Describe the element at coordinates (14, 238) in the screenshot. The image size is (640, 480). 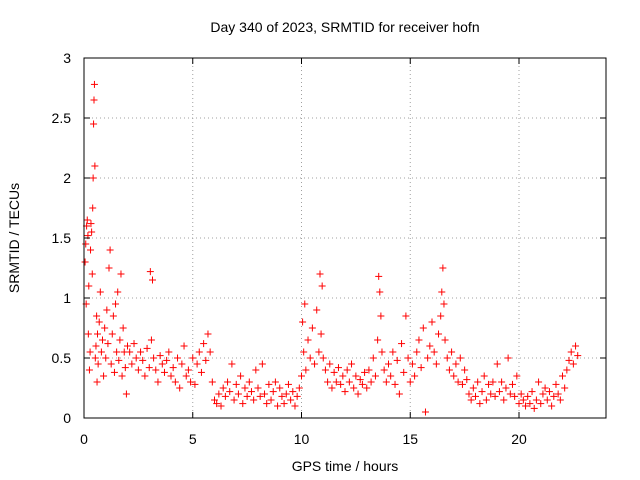
I see `y-axis-label: SRMTID / TECUs` at that location.